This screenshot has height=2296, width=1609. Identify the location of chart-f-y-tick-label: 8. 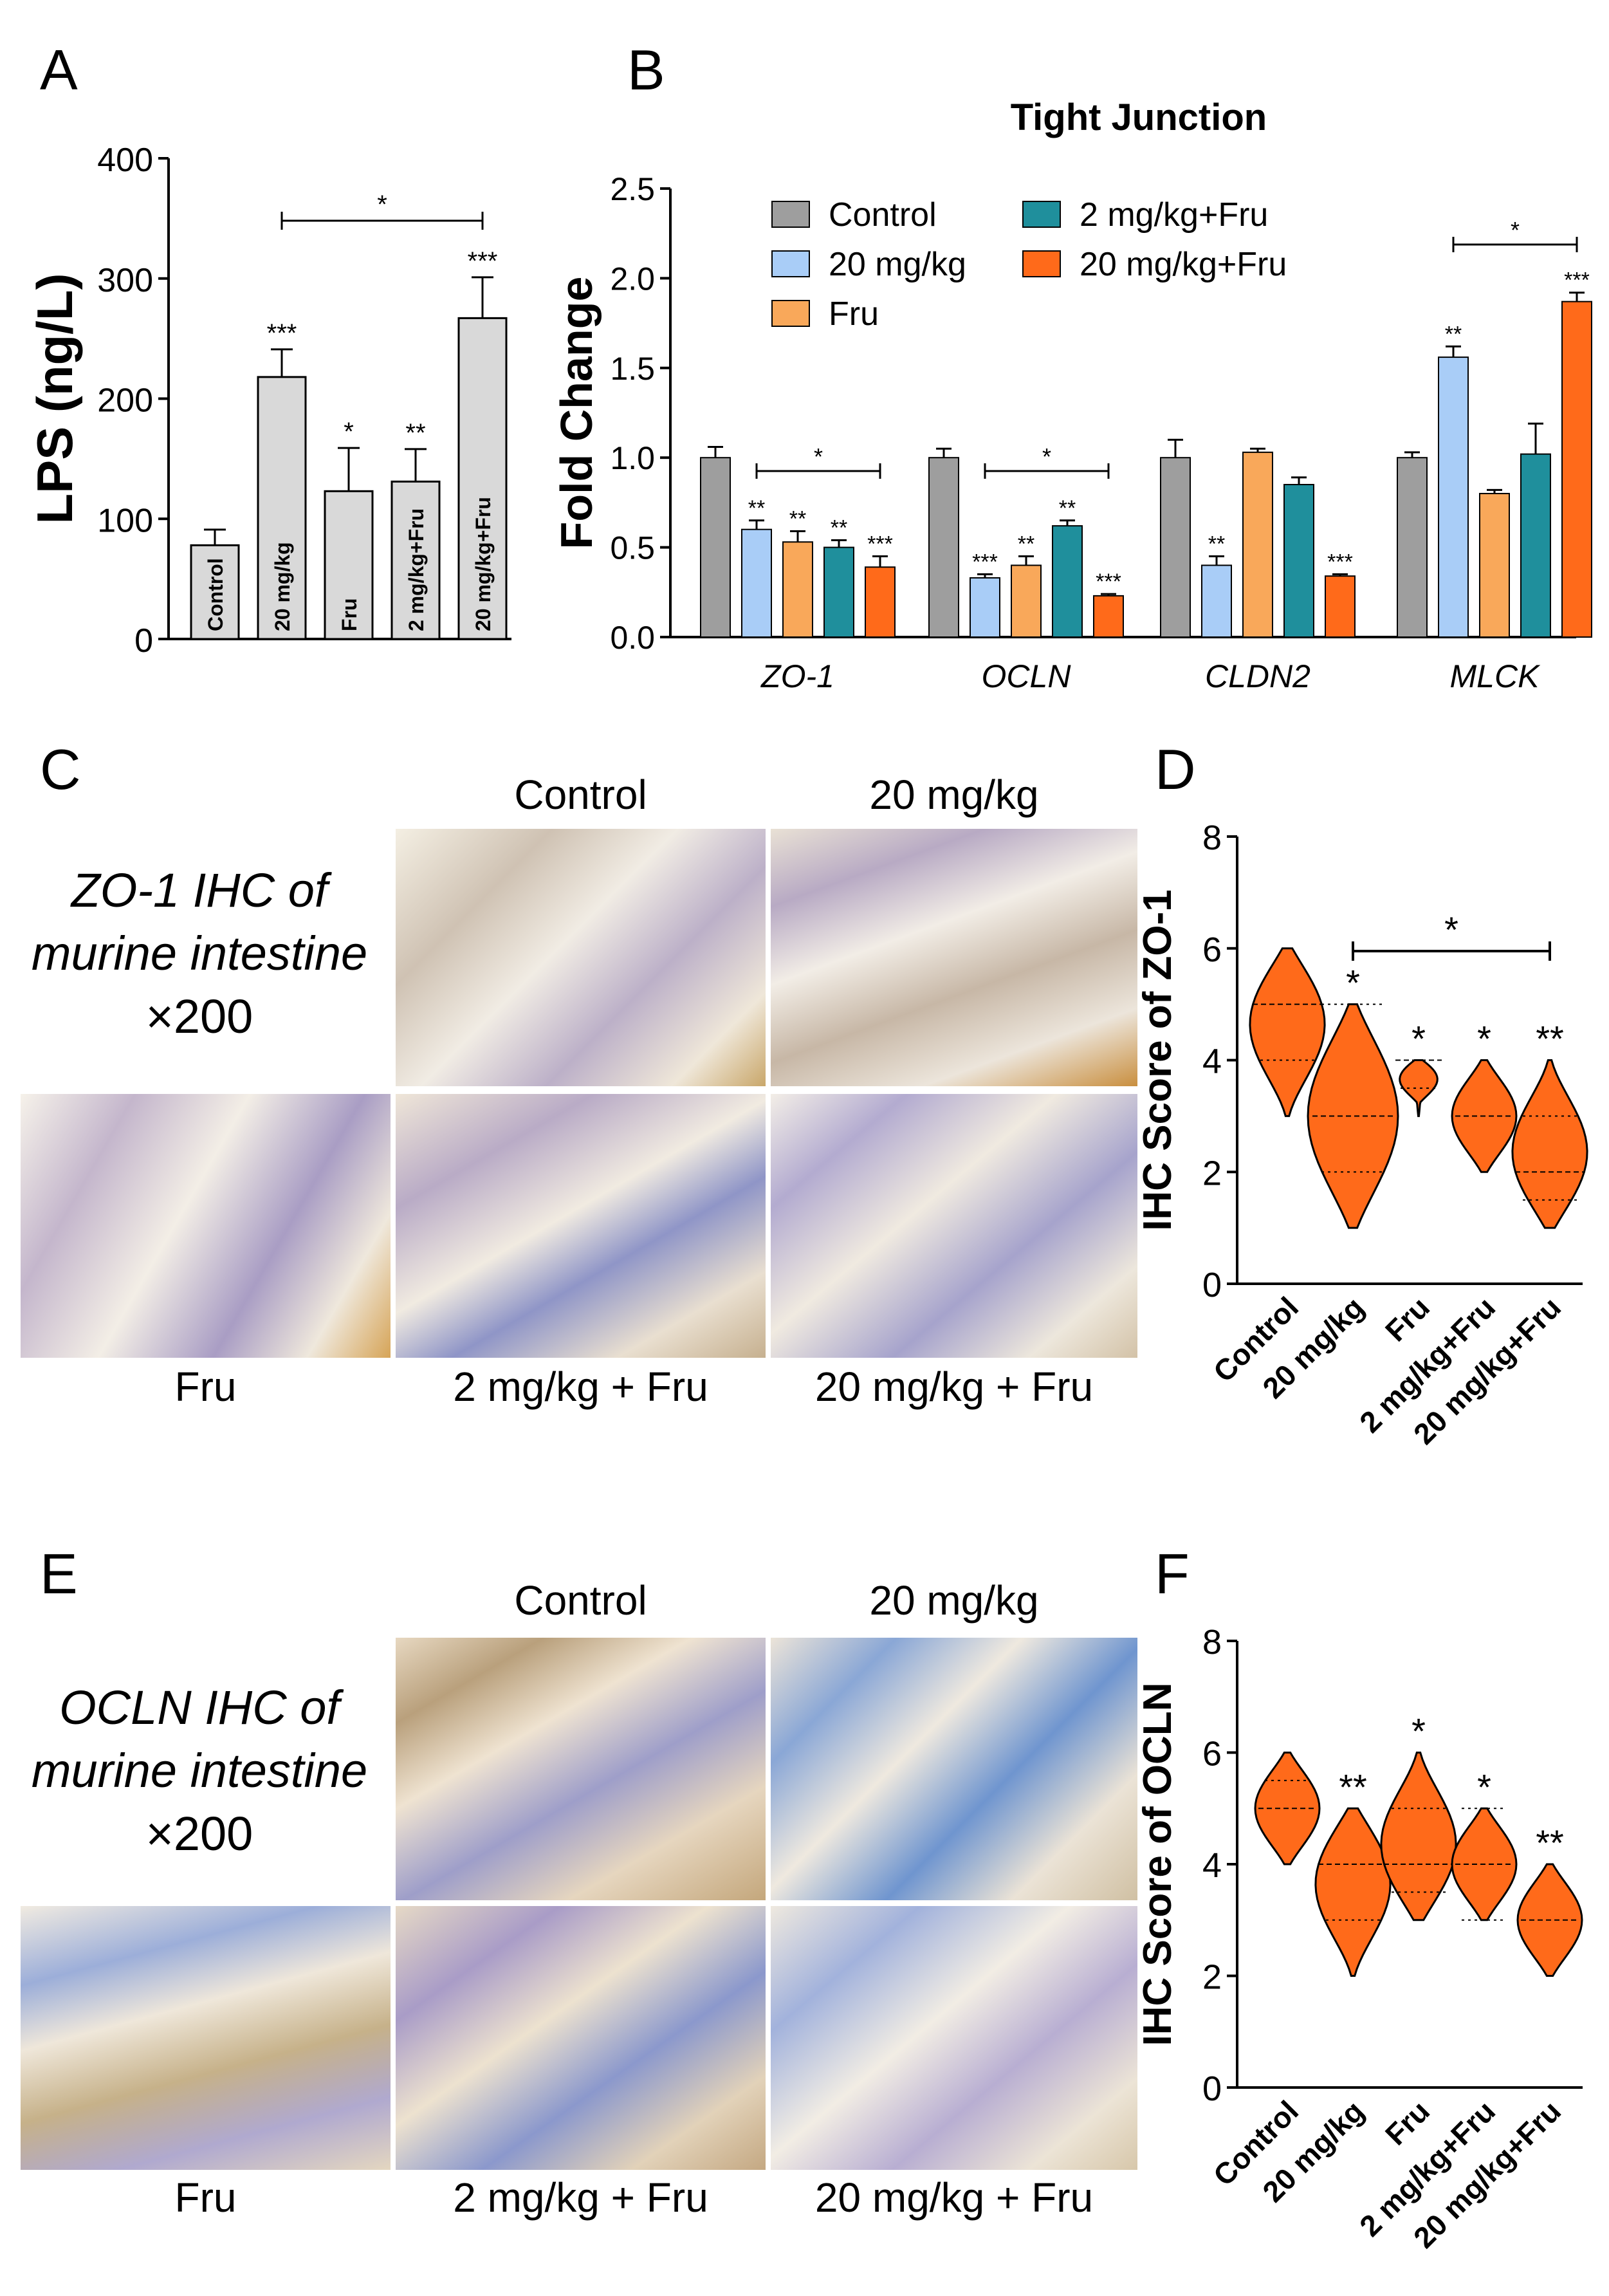
(1212, 1642).